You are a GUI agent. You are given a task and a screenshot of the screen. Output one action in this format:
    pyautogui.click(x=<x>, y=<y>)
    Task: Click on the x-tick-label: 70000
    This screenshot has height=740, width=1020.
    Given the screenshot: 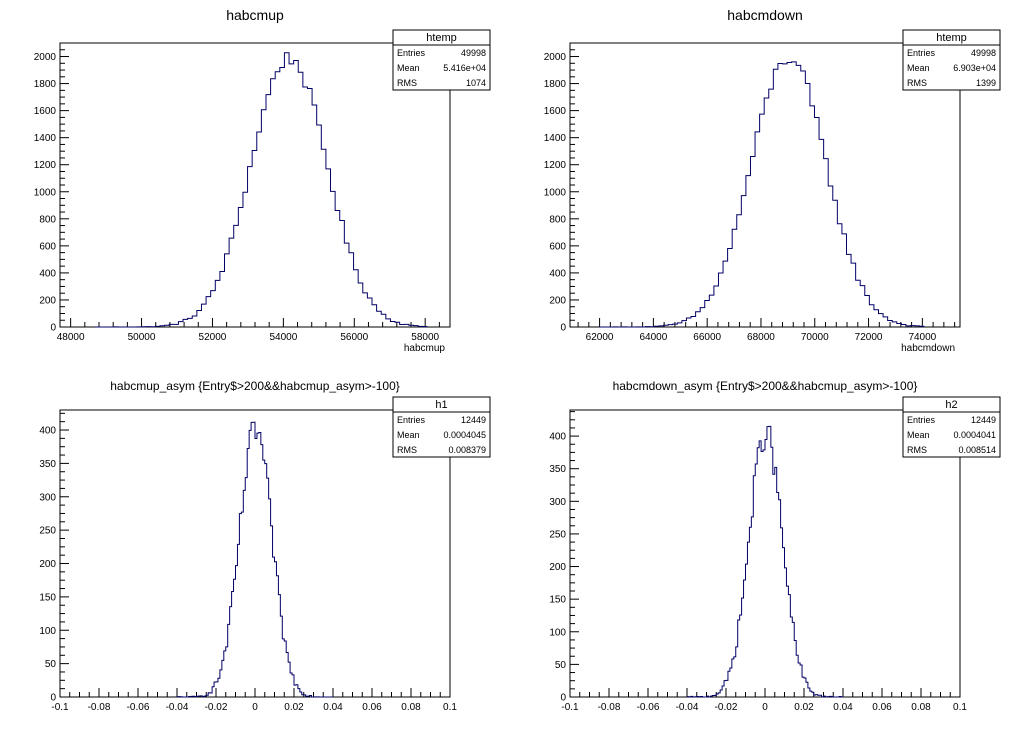 What is the action you would take?
    pyautogui.click(x=815, y=337)
    